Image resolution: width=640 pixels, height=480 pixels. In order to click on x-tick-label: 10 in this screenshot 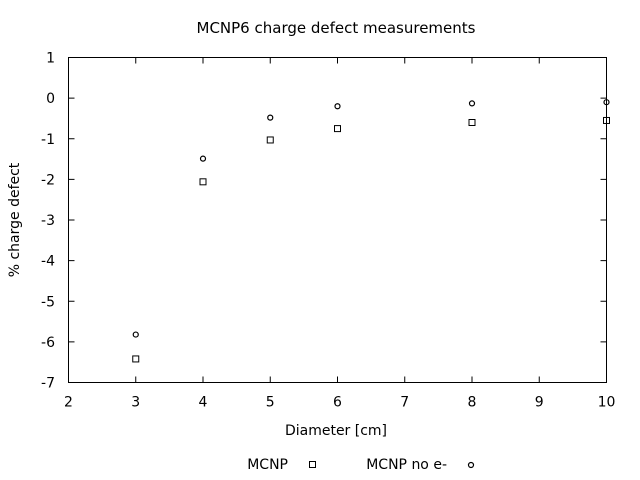, I will do `click(607, 403)`.